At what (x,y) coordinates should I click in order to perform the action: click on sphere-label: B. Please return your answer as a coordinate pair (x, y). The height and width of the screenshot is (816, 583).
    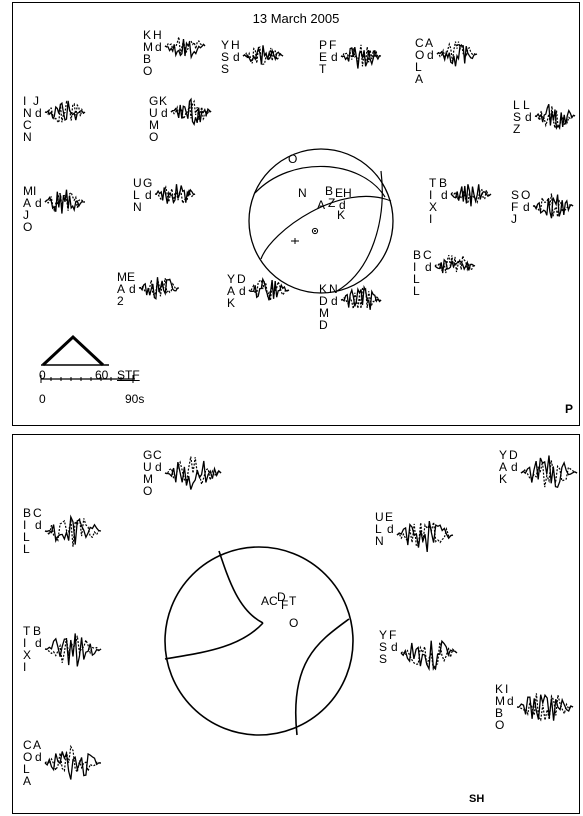
    Looking at the image, I should click on (329, 191).